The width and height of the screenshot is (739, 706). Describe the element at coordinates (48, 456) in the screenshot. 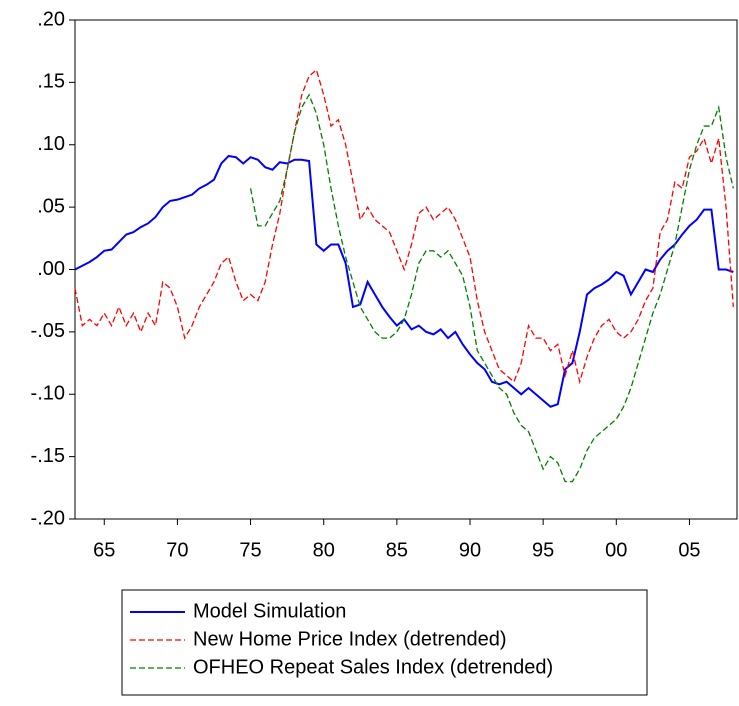

I see `y-tick-label: -.15` at that location.